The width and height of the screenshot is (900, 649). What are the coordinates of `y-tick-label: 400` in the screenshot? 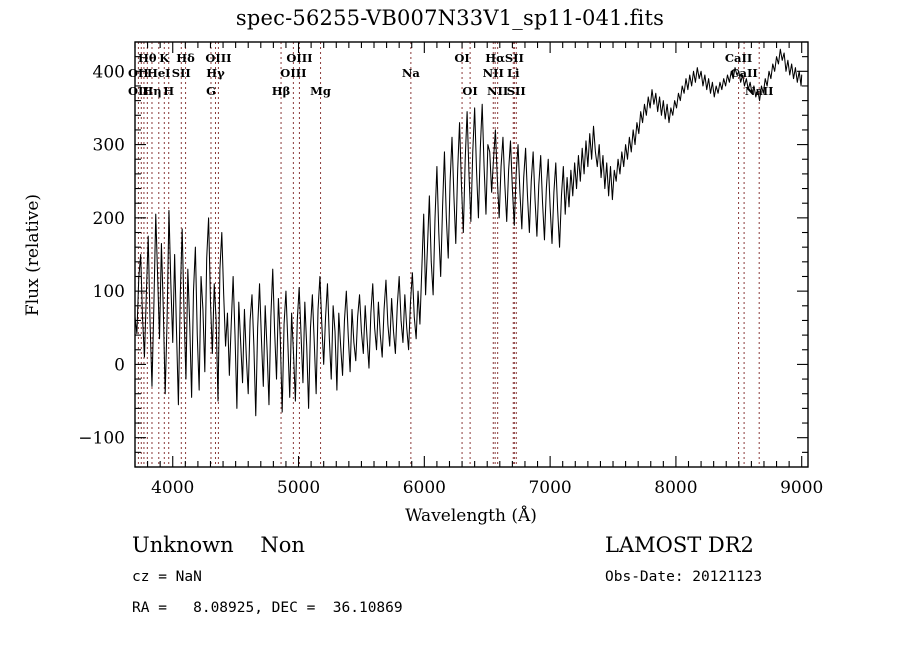 It's located at (109, 72).